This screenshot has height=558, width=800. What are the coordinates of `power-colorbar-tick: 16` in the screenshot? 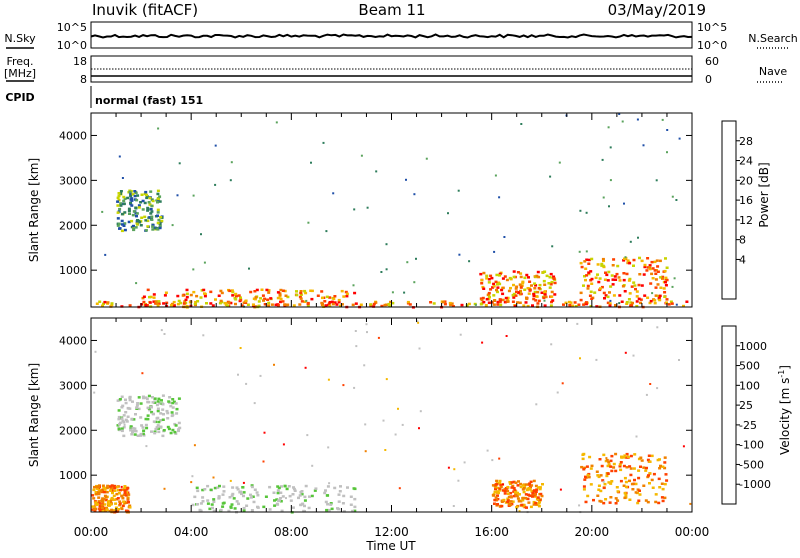 It's located at (746, 200).